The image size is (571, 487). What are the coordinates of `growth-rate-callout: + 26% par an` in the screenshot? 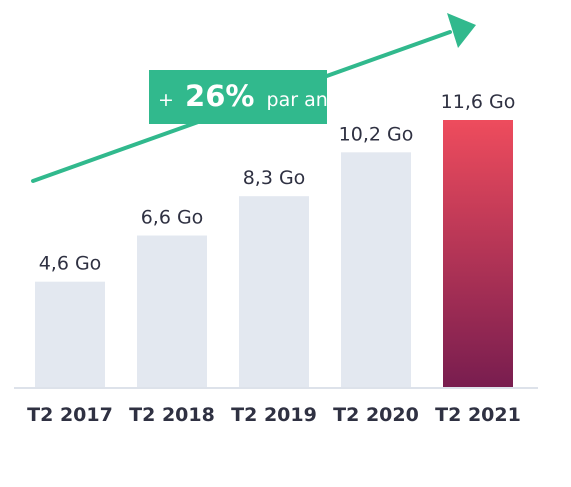 It's located at (238, 97).